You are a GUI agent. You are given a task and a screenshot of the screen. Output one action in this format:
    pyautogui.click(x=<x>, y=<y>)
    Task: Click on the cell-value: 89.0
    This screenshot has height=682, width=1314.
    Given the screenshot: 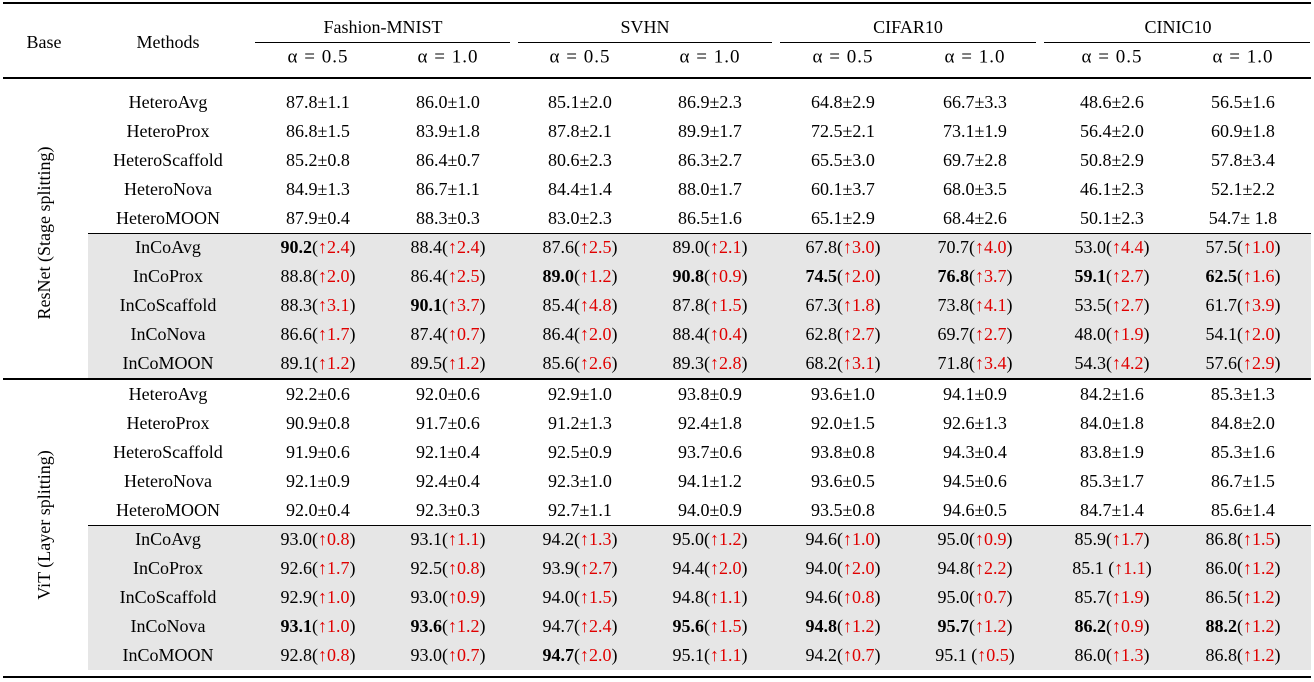 What is the action you would take?
    pyautogui.click(x=688, y=247)
    